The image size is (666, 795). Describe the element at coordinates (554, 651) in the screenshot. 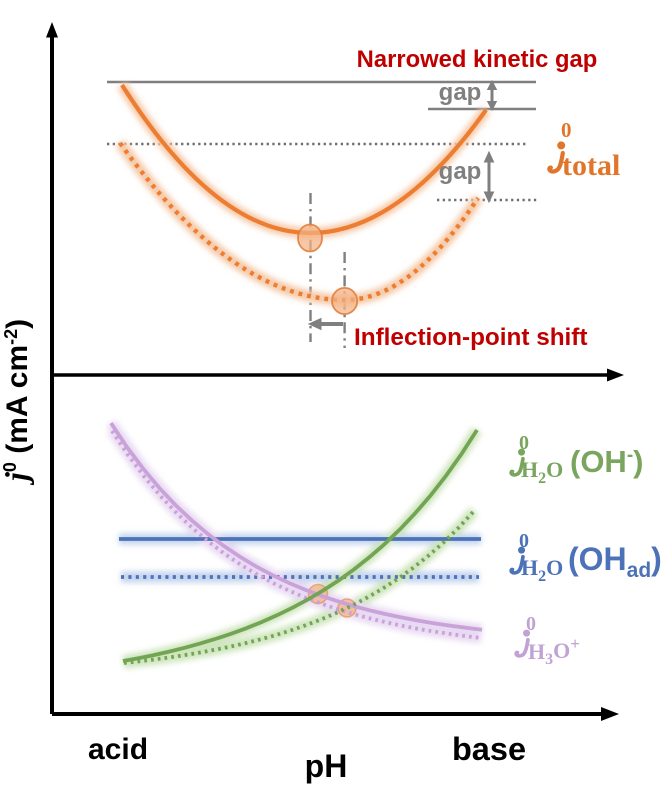

I see `svg-text: H3O+` at that location.